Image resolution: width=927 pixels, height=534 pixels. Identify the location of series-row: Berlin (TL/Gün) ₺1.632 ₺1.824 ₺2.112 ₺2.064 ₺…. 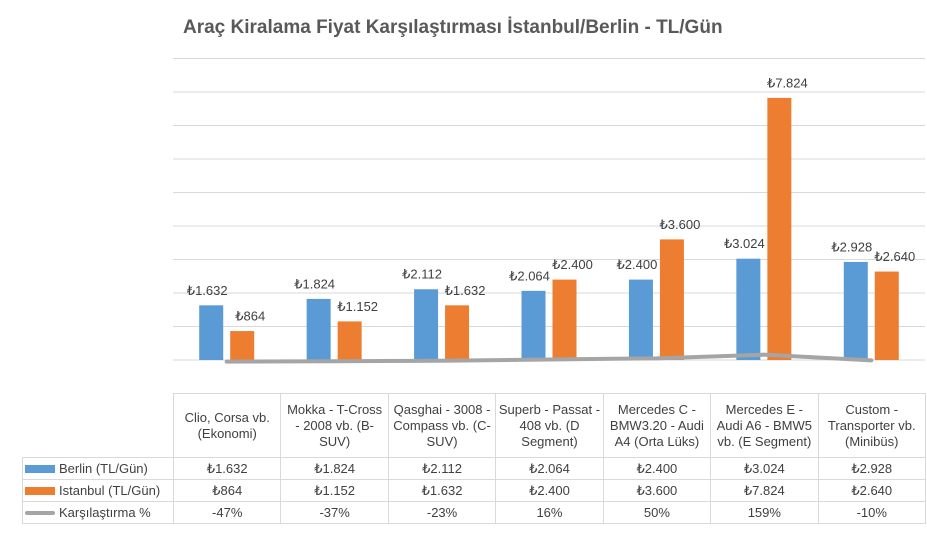
(474, 468).